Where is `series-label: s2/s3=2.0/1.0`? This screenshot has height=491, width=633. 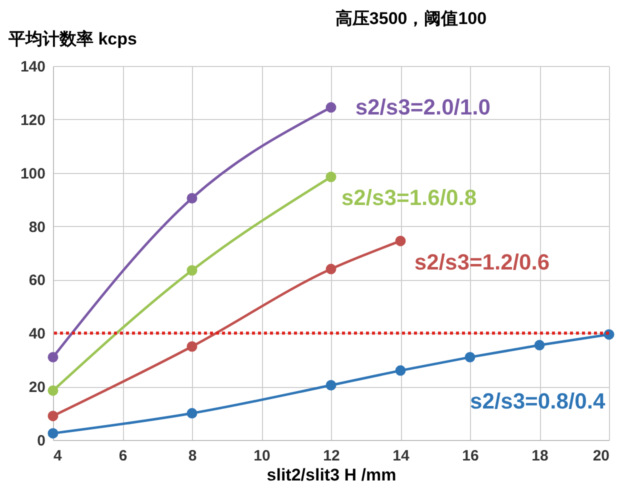 series-label: s2/s3=2.0/1.0 is located at coordinates (423, 107).